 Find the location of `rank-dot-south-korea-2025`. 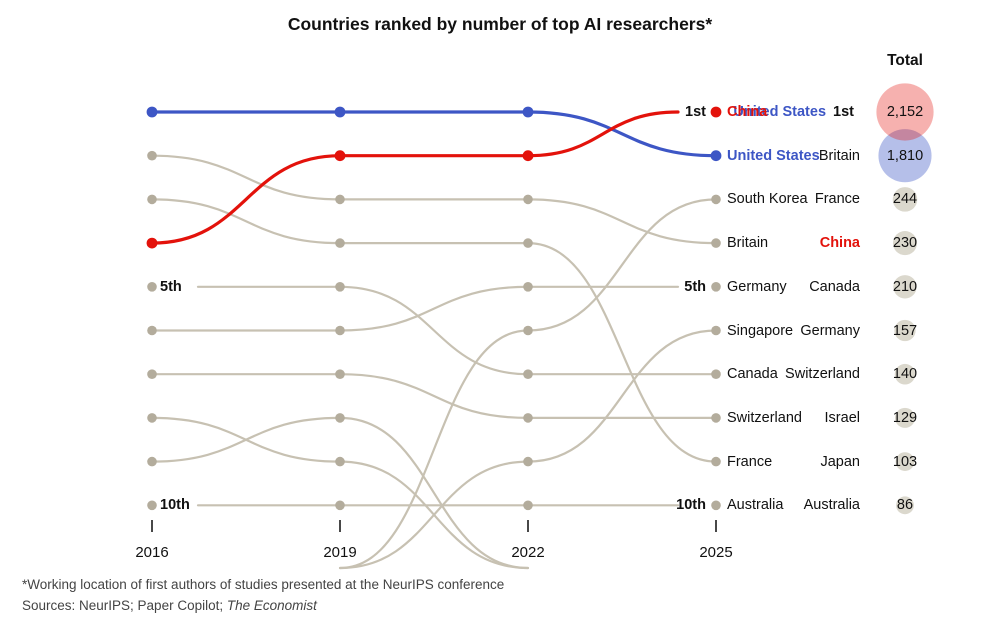

rank-dot-south-korea-2025 is located at coordinates (716, 199).